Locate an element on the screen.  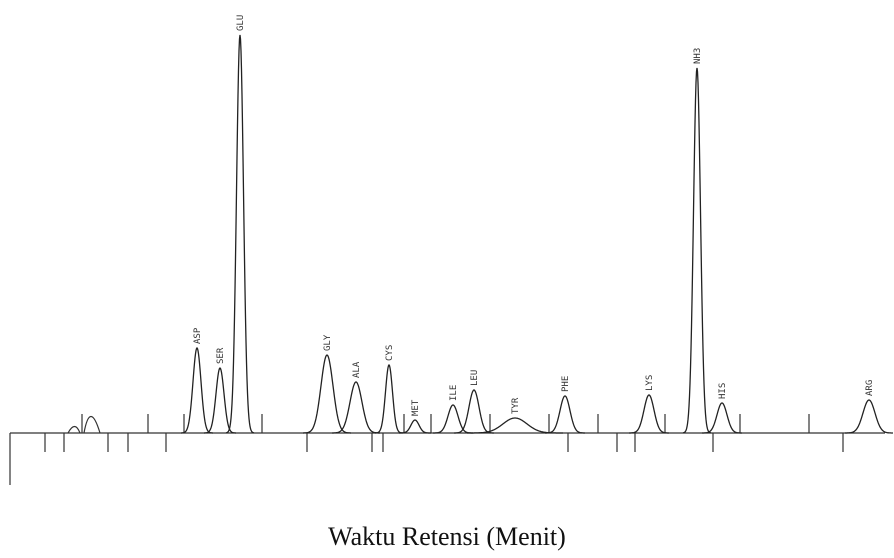
peak-label: TYR is located at coordinates (516, 405).